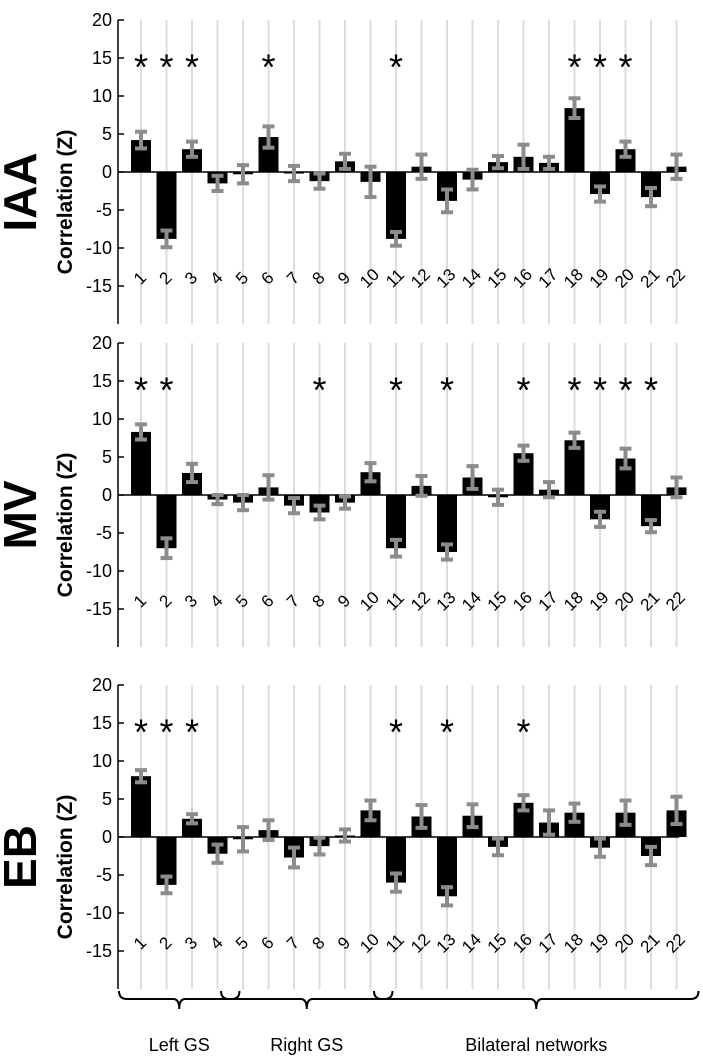  What do you see at coordinates (179, 1045) in the screenshot?
I see `group-label: Left GS` at bounding box center [179, 1045].